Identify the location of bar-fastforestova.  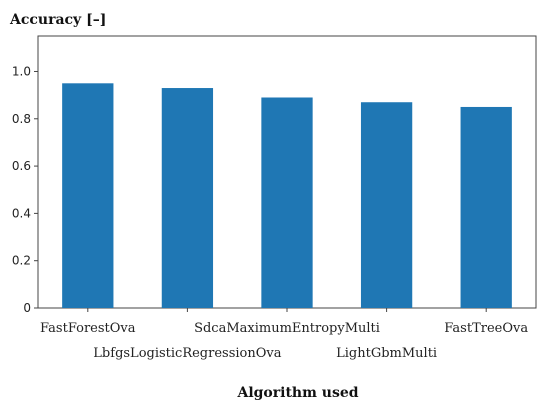
(88, 195).